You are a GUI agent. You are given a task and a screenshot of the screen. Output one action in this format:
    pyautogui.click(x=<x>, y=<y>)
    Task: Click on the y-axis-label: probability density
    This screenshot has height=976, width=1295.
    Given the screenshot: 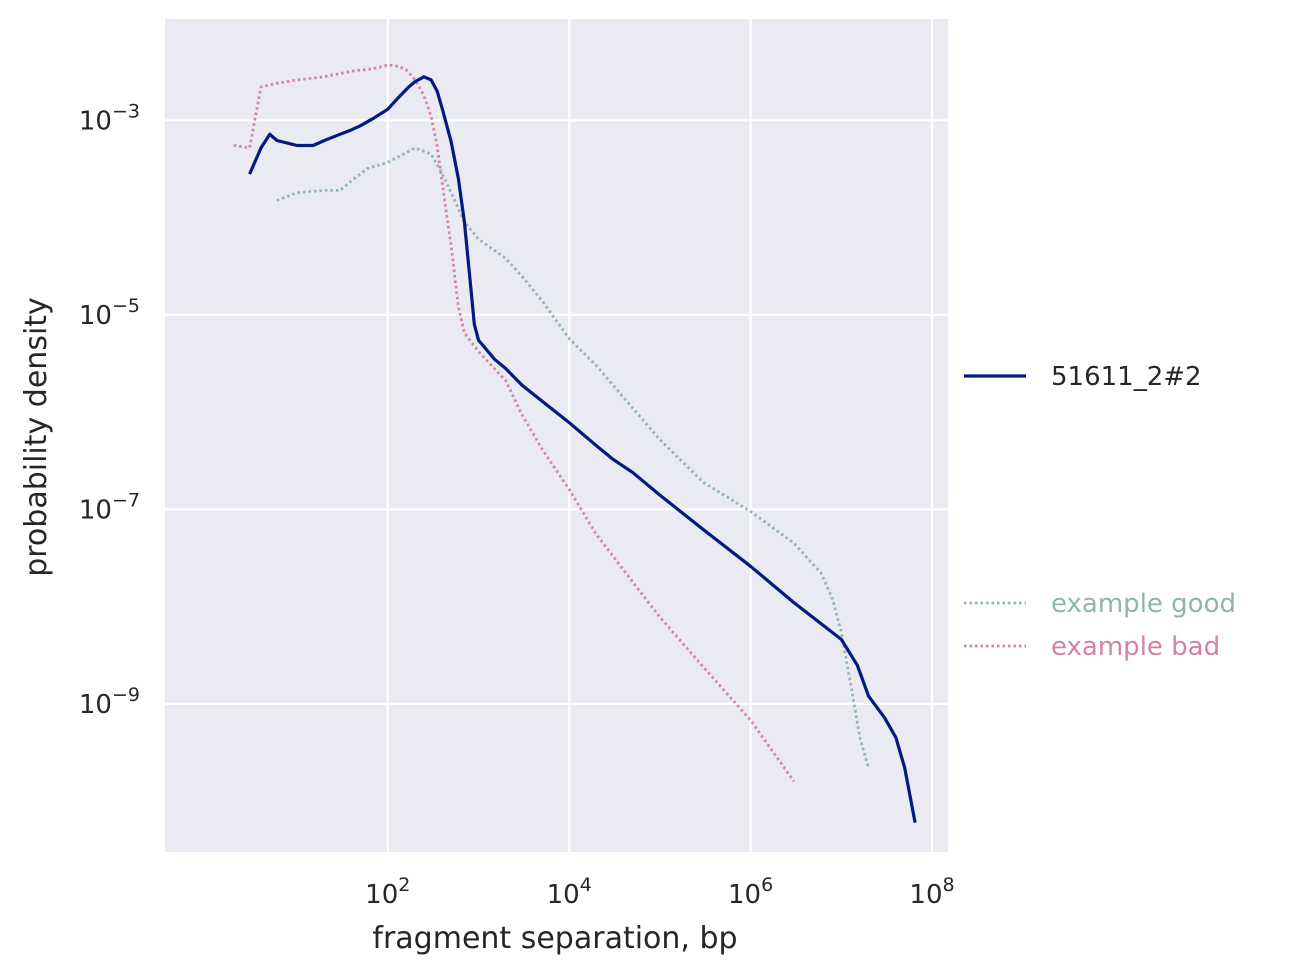 What is the action you would take?
    pyautogui.click(x=36, y=437)
    